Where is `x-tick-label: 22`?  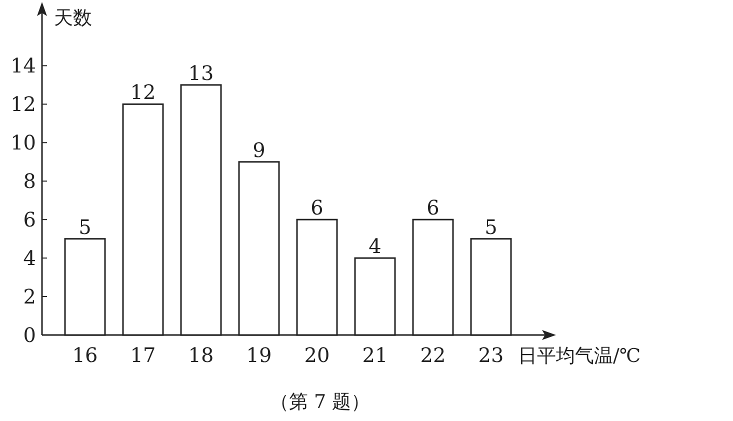
x-tick-label: 22 is located at coordinates (433, 355).